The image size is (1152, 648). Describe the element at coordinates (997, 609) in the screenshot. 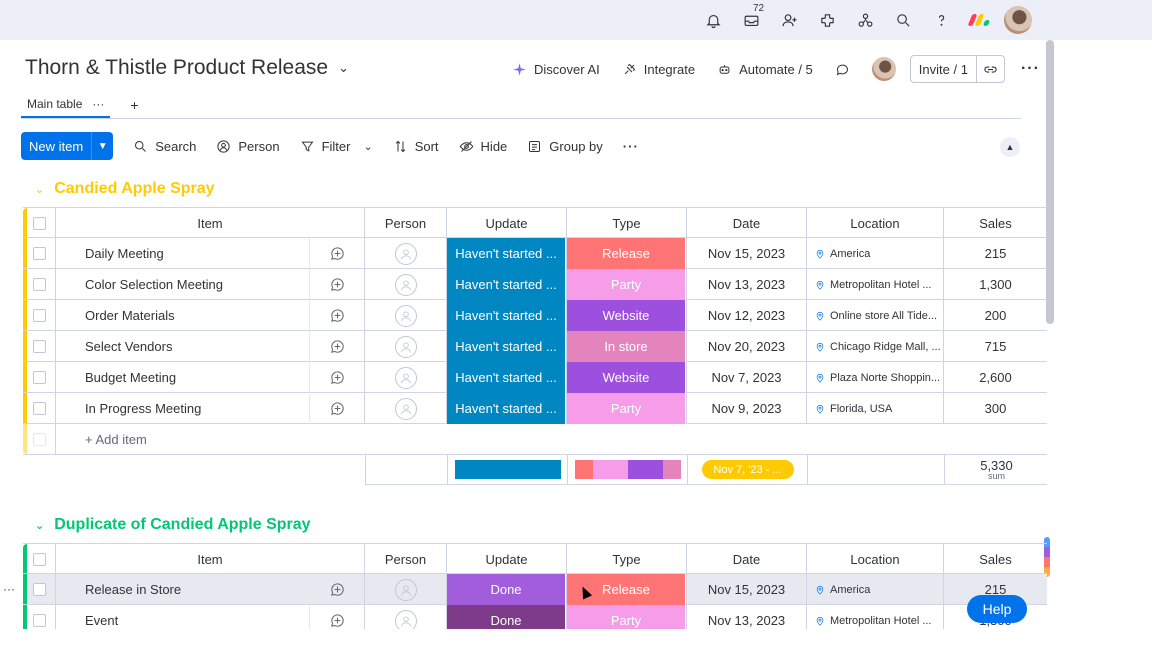

I see `help-button: Help` at that location.